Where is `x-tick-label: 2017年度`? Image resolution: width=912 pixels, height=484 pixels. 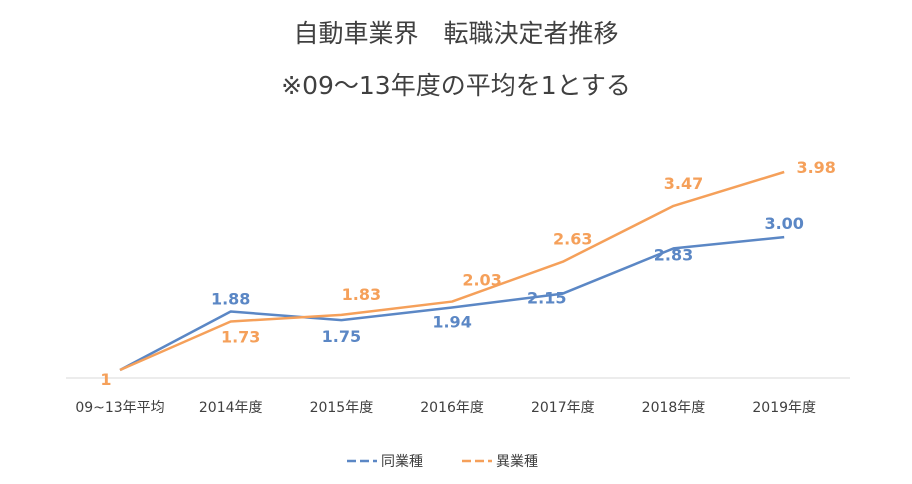 x-tick-label: 2017年度 is located at coordinates (563, 408).